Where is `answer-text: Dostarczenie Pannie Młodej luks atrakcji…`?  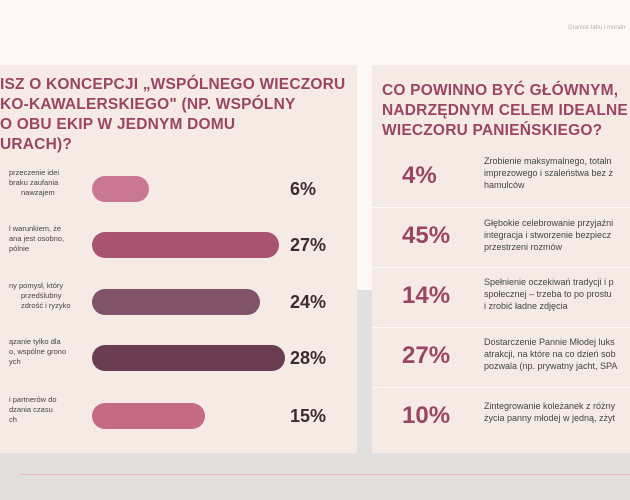
answer-text: Dostarczenie Pannie Młodej luks atrakcji… is located at coordinates (550, 354).